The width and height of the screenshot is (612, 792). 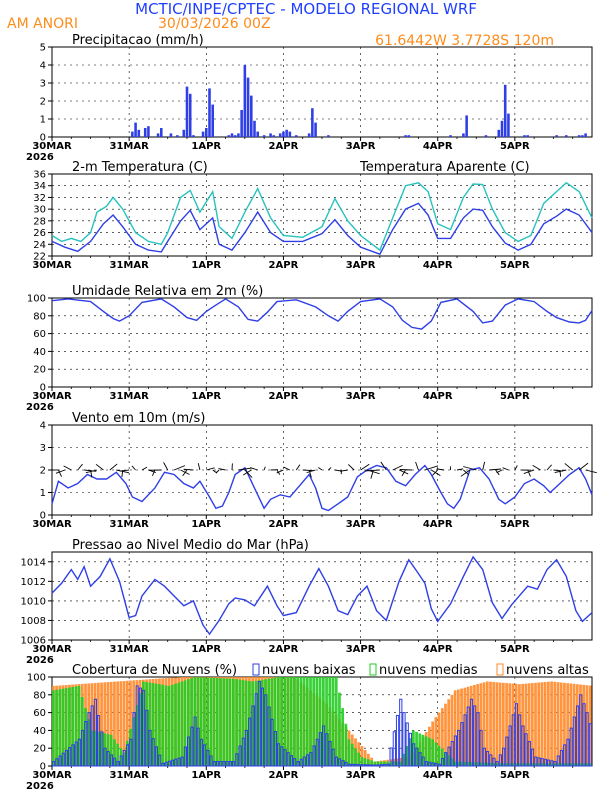 What do you see at coordinates (515, 146) in the screenshot?
I see `precip-xtick-label: 5APR` at bounding box center [515, 146].